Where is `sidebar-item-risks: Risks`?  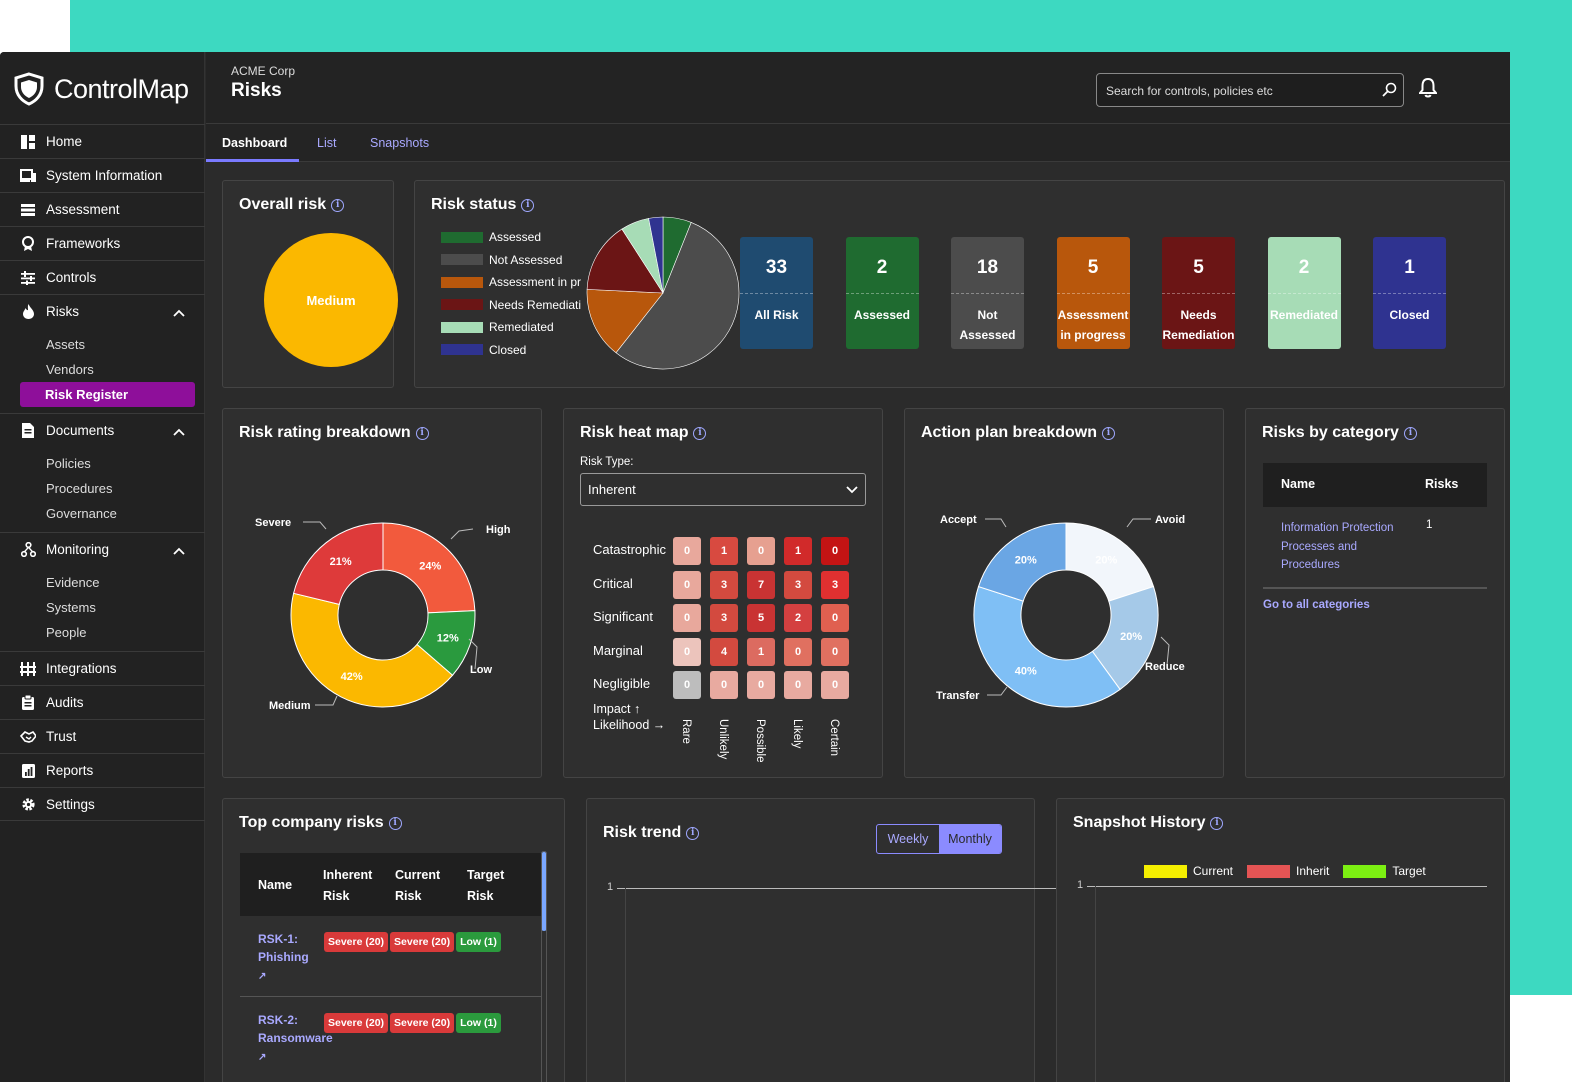
sidebar-item-risks: Risks is located at coordinates (102, 311).